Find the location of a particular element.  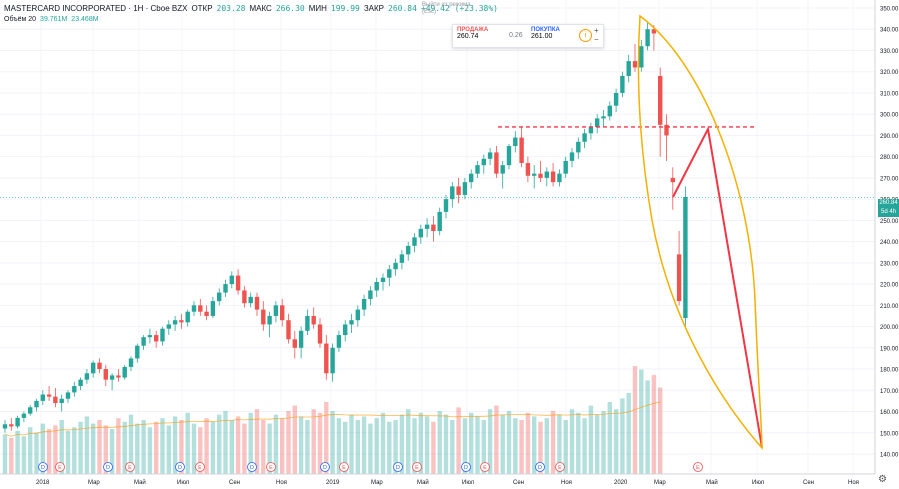

event-marker-label: D is located at coordinates (540, 468).